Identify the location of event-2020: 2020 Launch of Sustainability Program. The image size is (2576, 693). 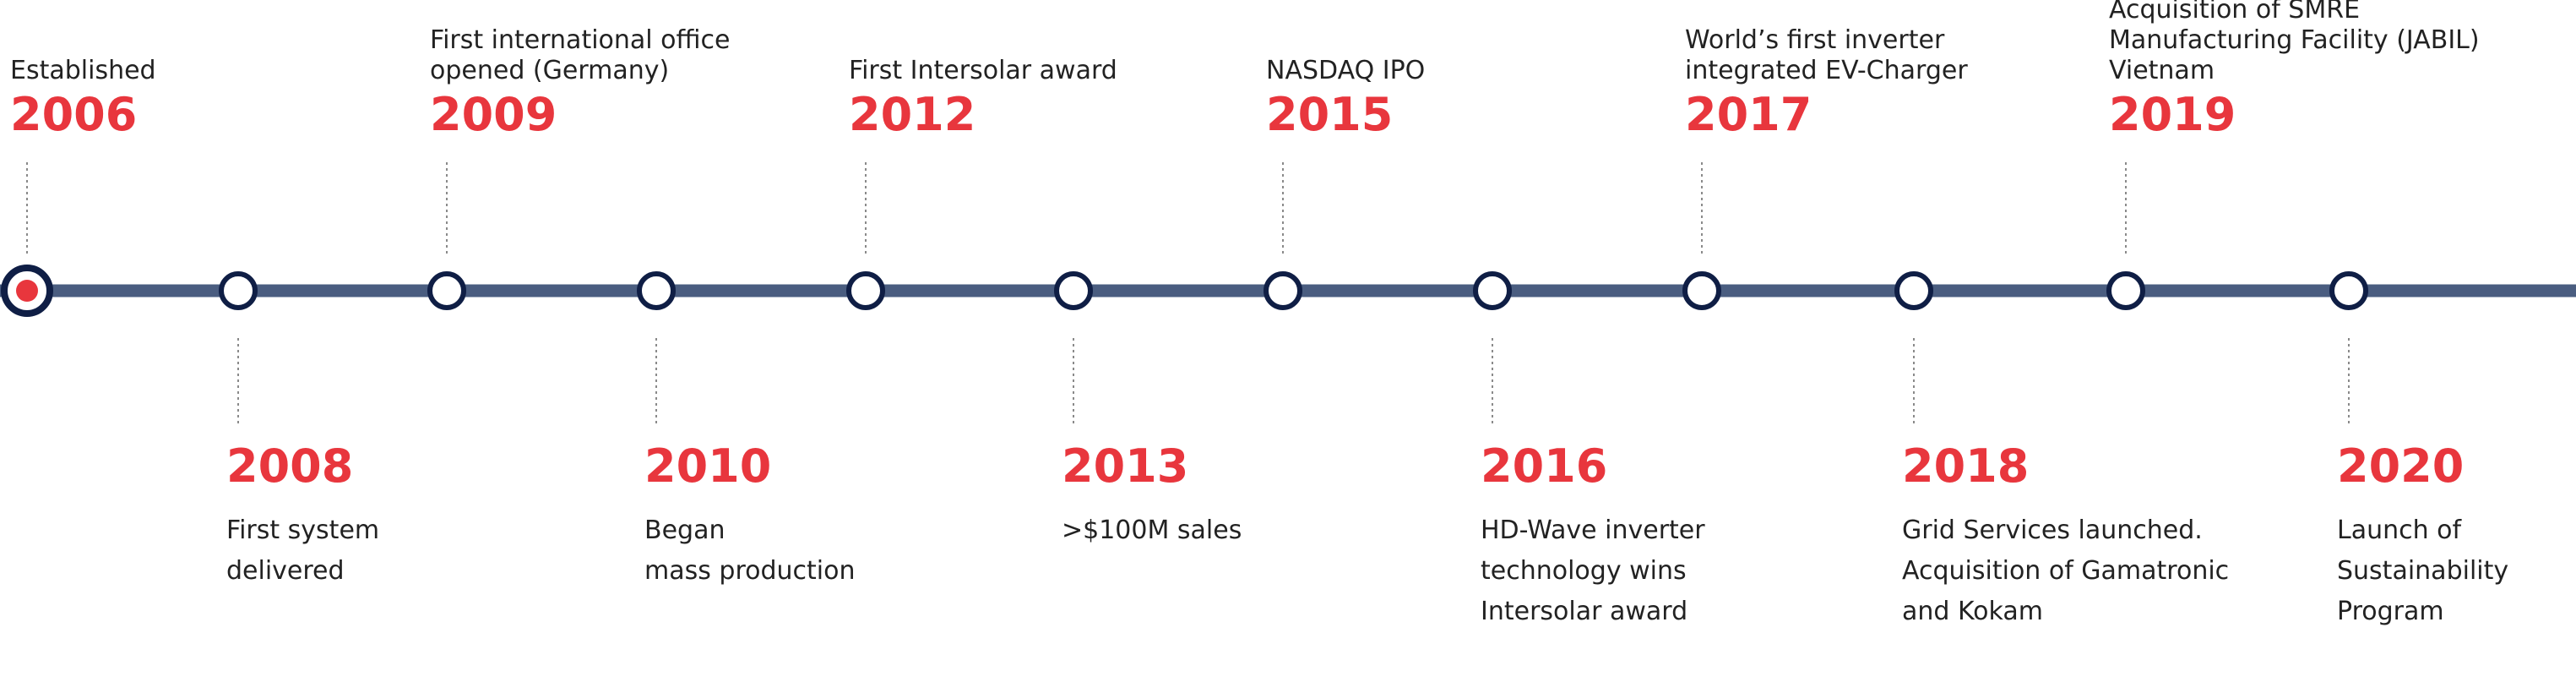
(2456, 535).